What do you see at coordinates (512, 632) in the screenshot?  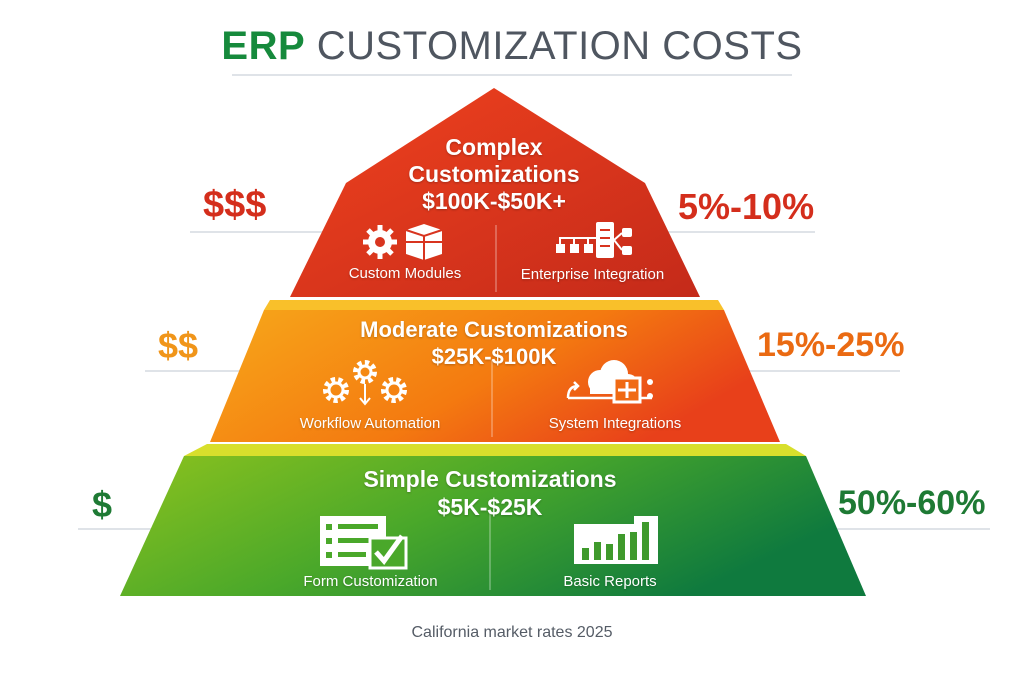 I see `footer-note: California market rates 2025` at bounding box center [512, 632].